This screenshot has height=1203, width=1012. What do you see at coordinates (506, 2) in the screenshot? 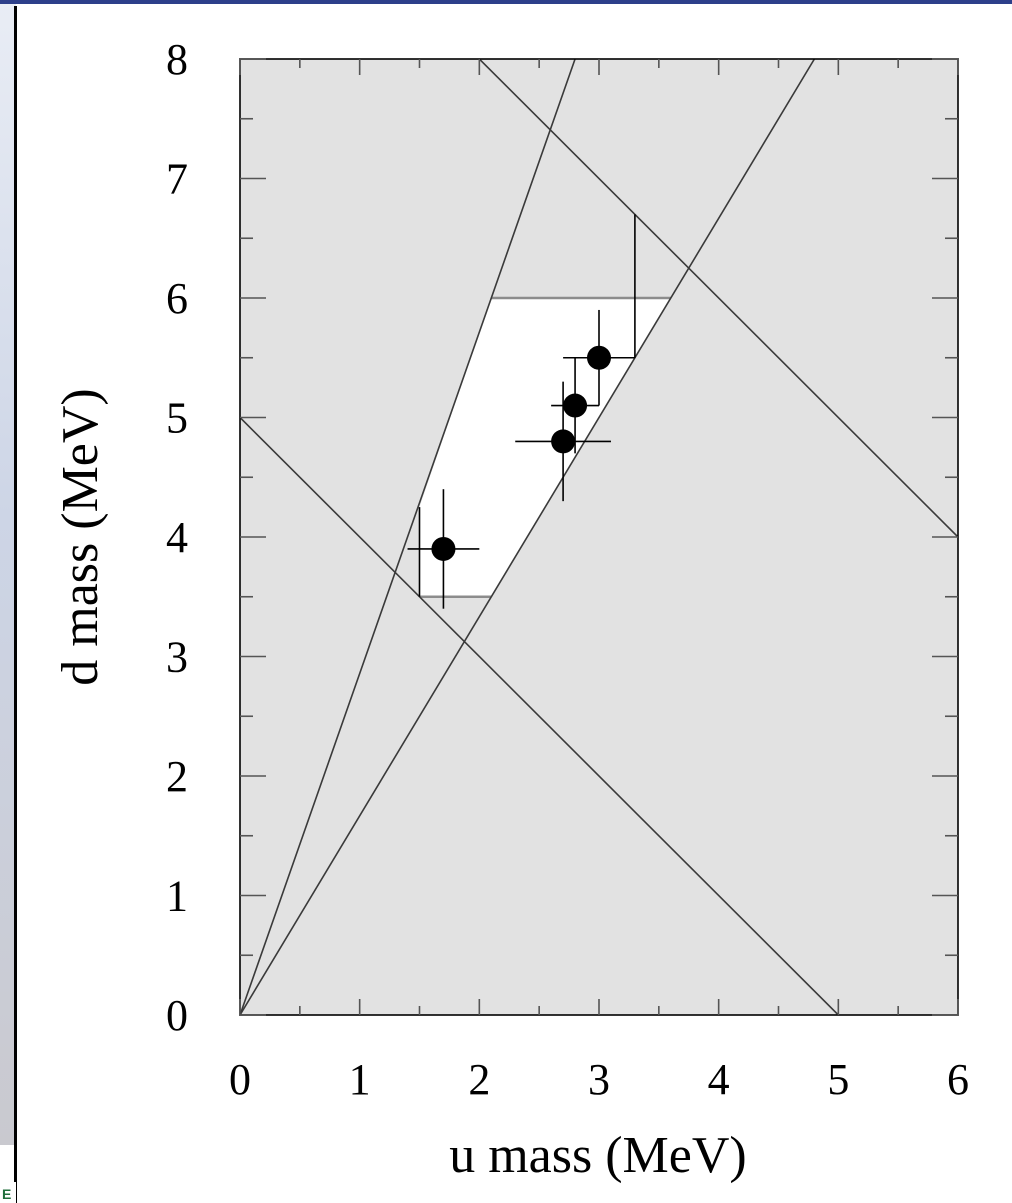
I see `top-border-bar` at bounding box center [506, 2].